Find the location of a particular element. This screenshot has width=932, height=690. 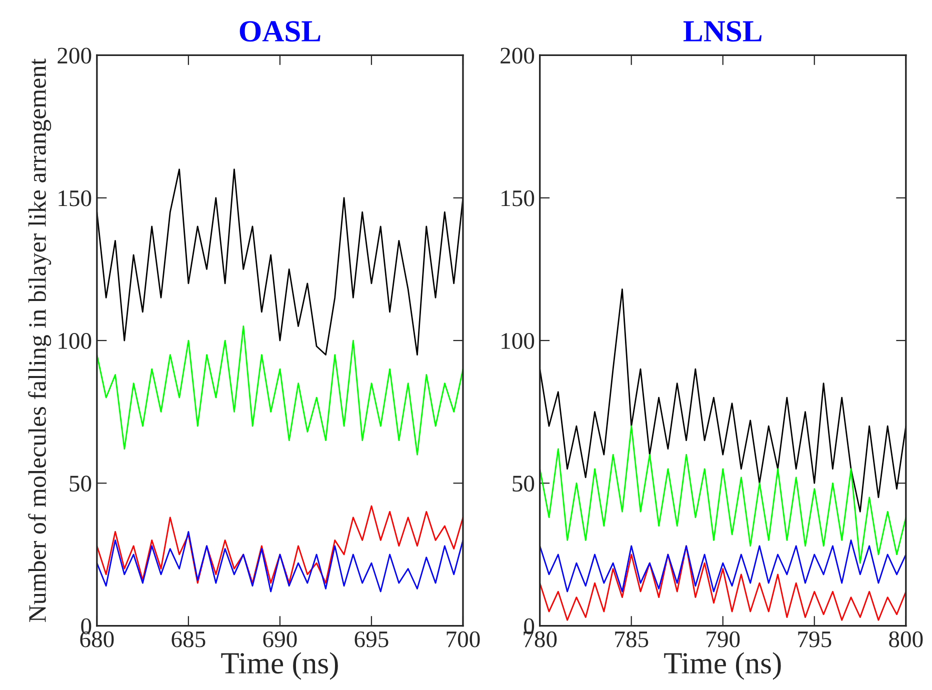

x-tick-label: 785 is located at coordinates (631, 639).